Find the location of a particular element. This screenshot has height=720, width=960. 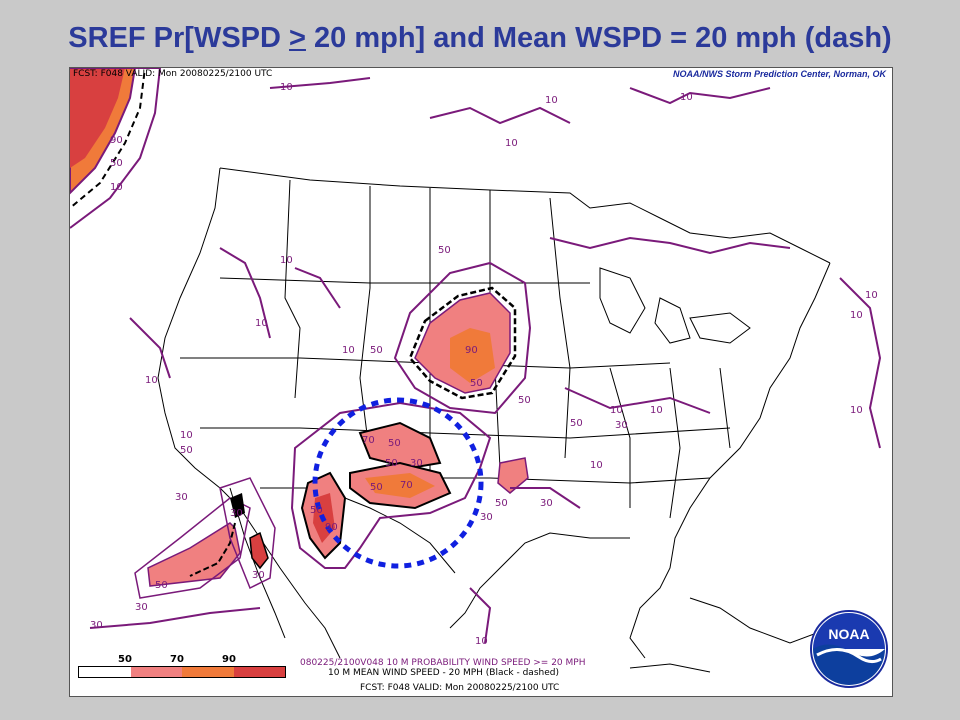

greater-equal-symbol: > is located at coordinates (297, 38).